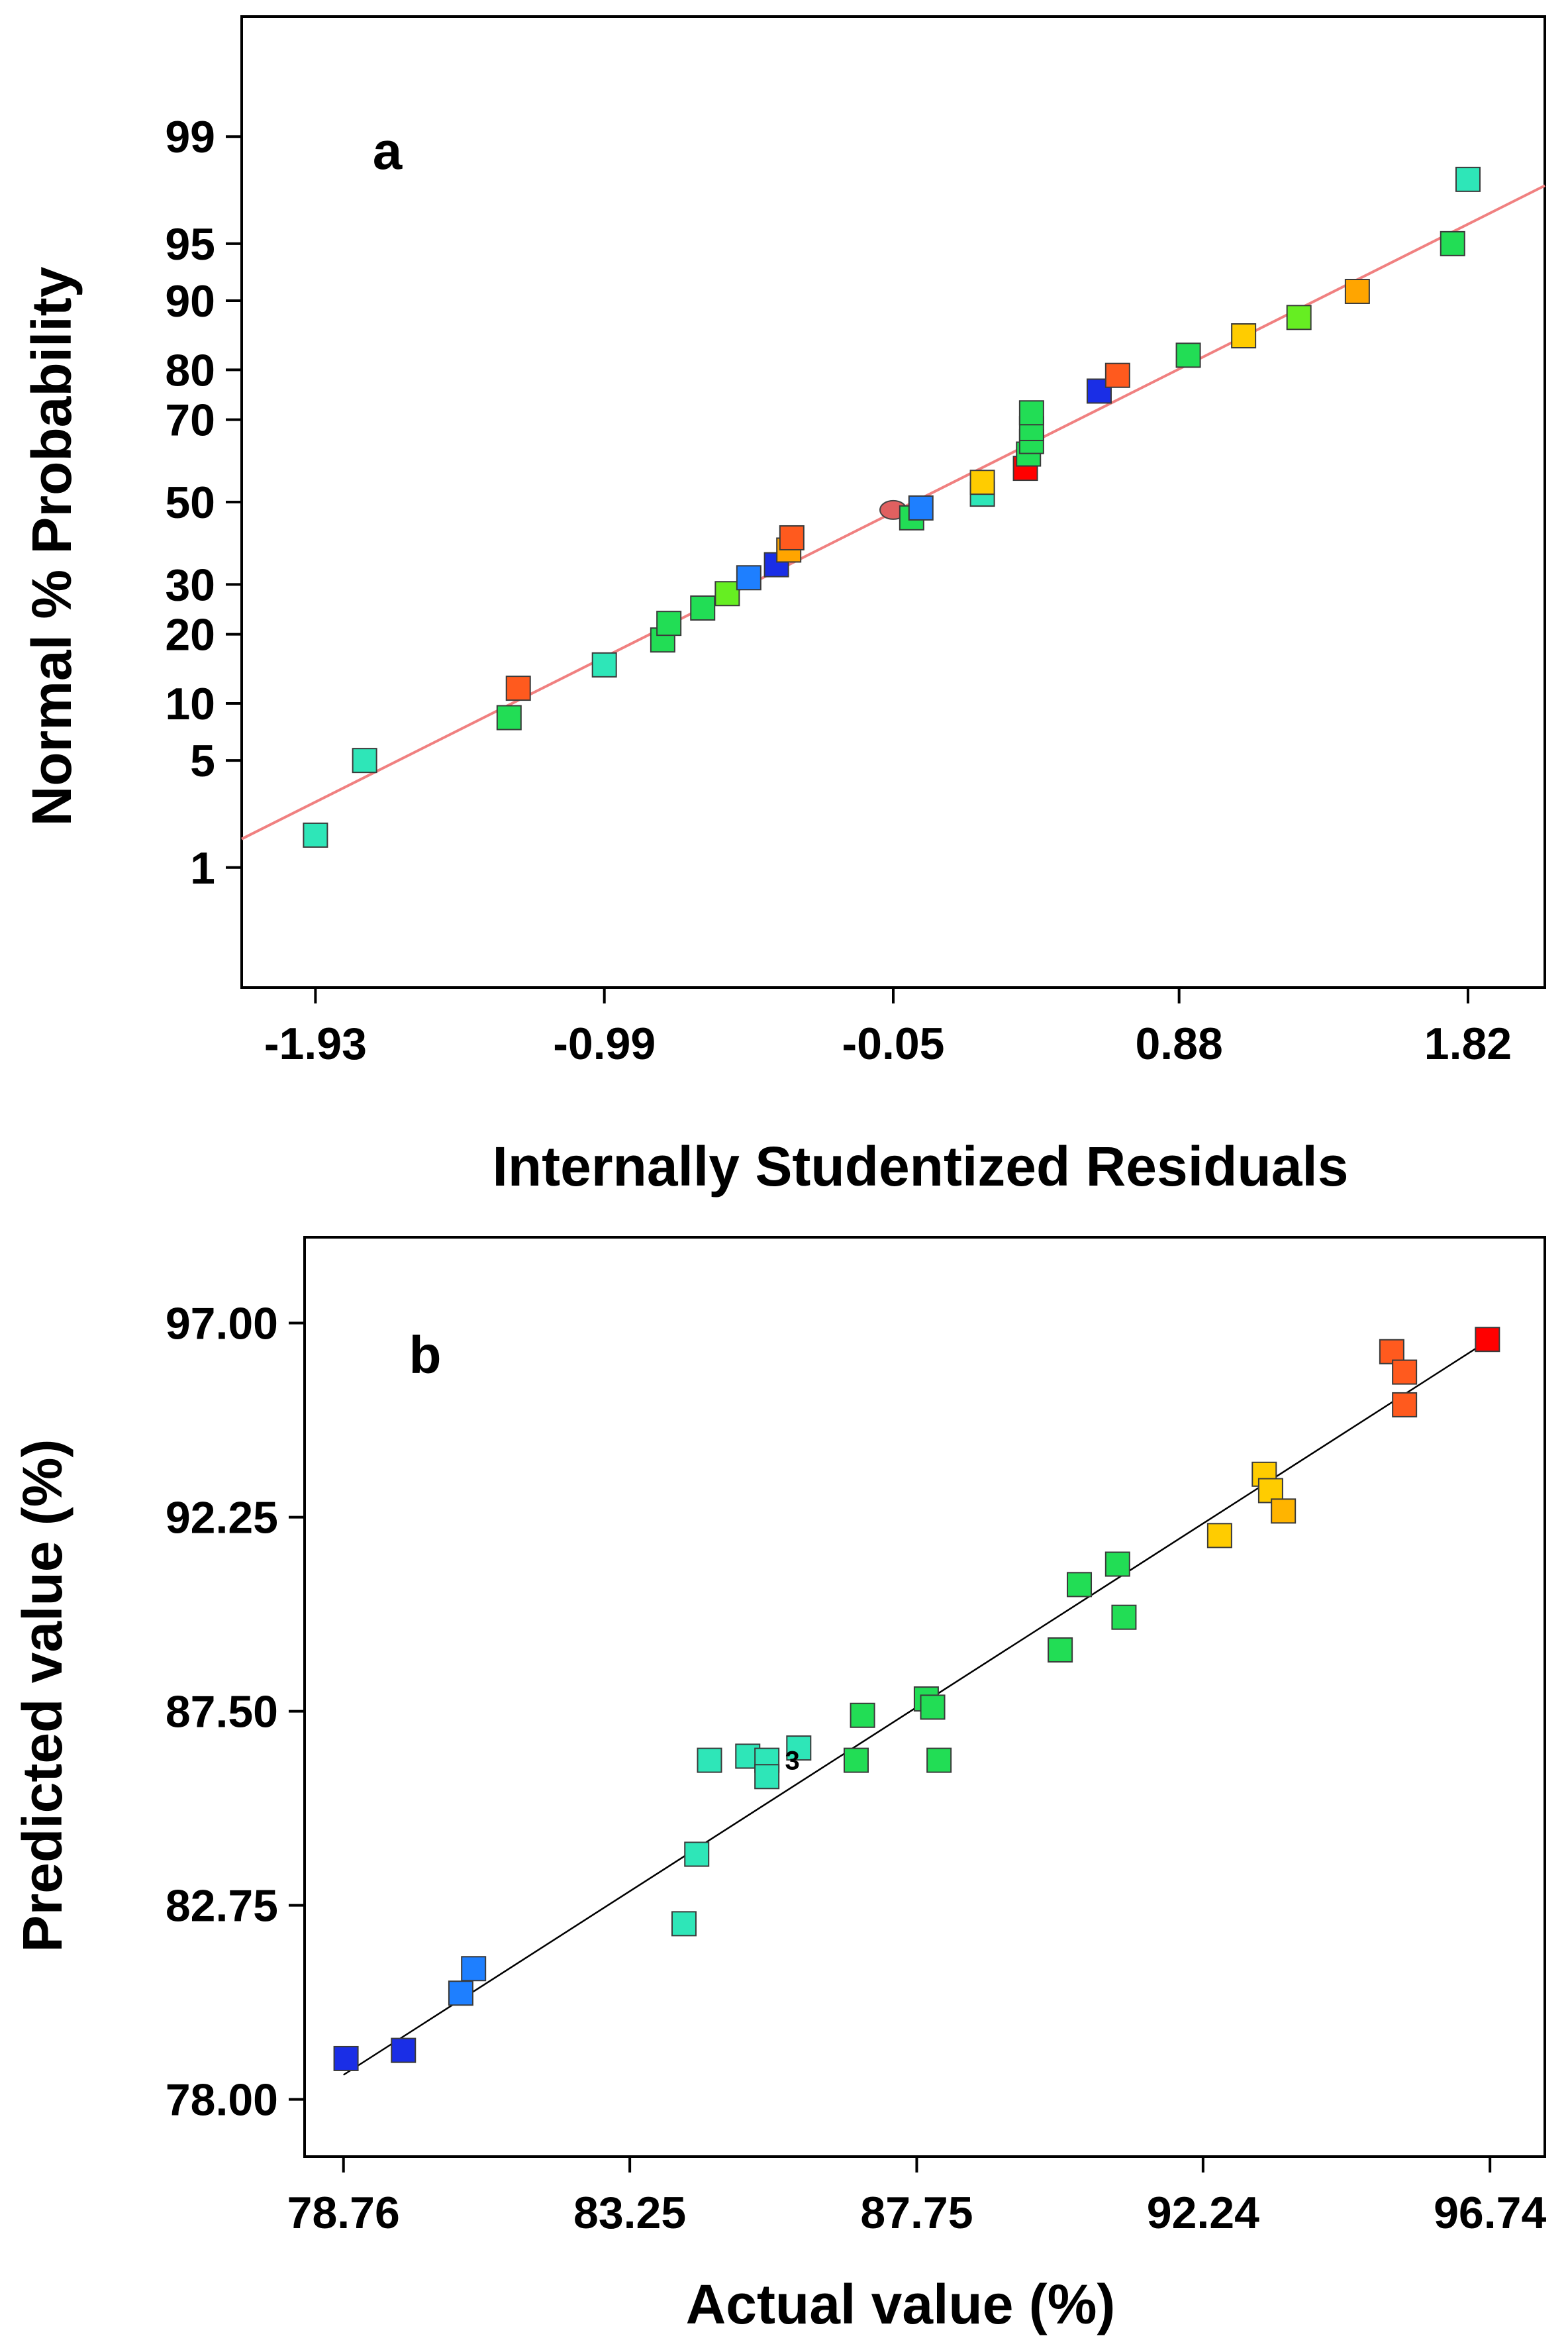 The height and width of the screenshot is (2352, 1568). I want to click on panel-a-y-tick-label: 30, so click(190, 585).